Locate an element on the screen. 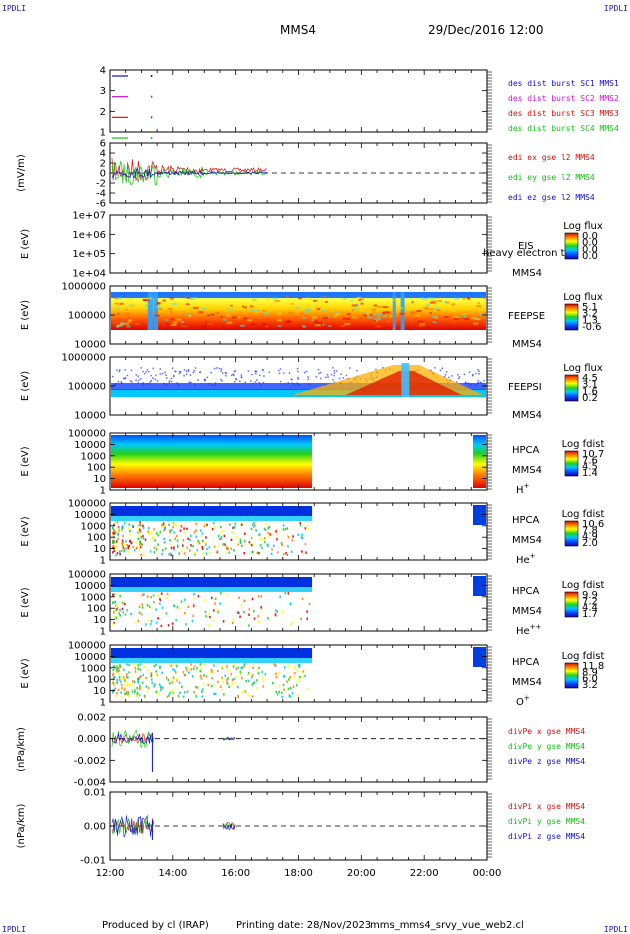 The width and height of the screenshot is (630, 934). y-tick-label: 1000 is located at coordinates (93, 456).